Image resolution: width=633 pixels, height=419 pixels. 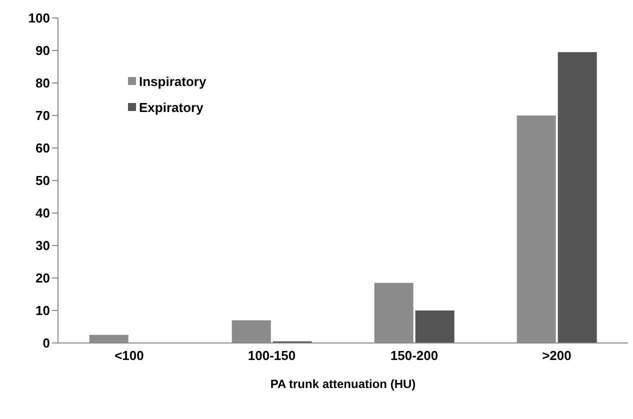 What do you see at coordinates (272, 356) in the screenshot?
I see `x-tick-label: 100-150` at bounding box center [272, 356].